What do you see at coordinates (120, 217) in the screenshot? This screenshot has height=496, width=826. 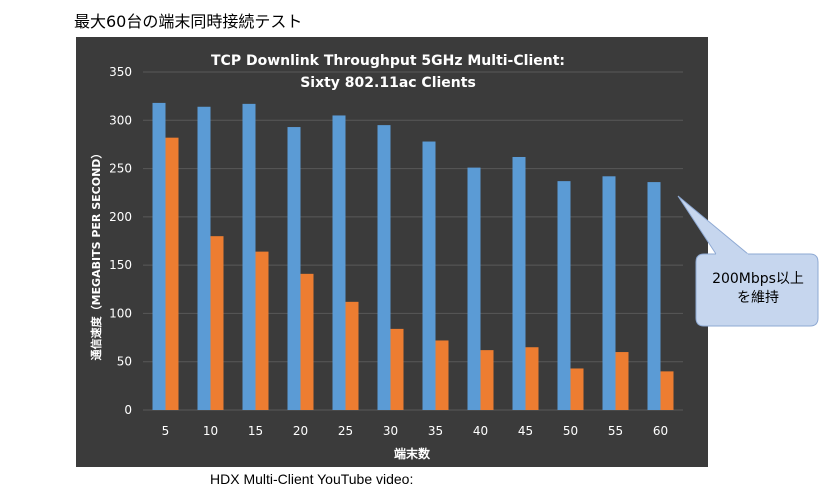 I see `y-tick-label: 200` at bounding box center [120, 217].